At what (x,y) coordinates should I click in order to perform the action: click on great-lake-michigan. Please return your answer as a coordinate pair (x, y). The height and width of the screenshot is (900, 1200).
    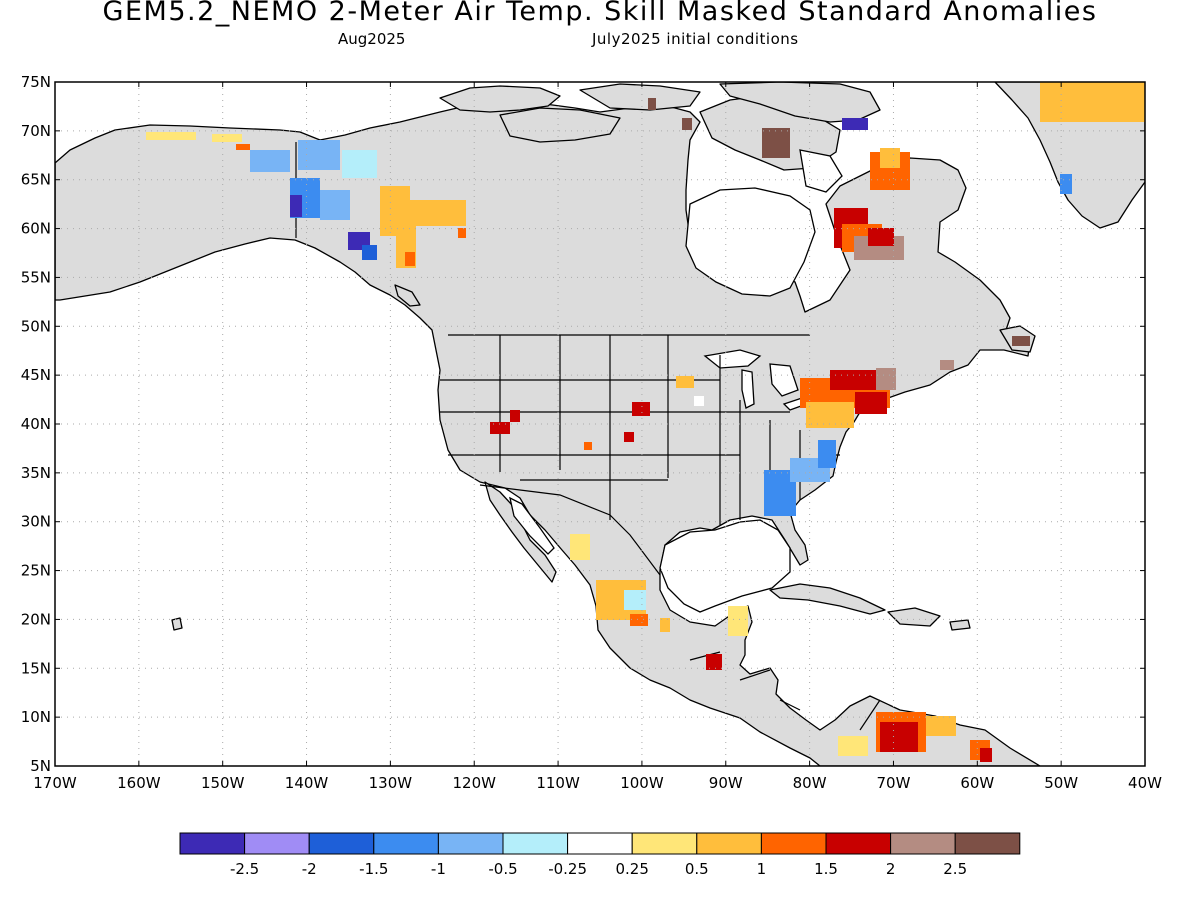
    Looking at the image, I should click on (748, 389).